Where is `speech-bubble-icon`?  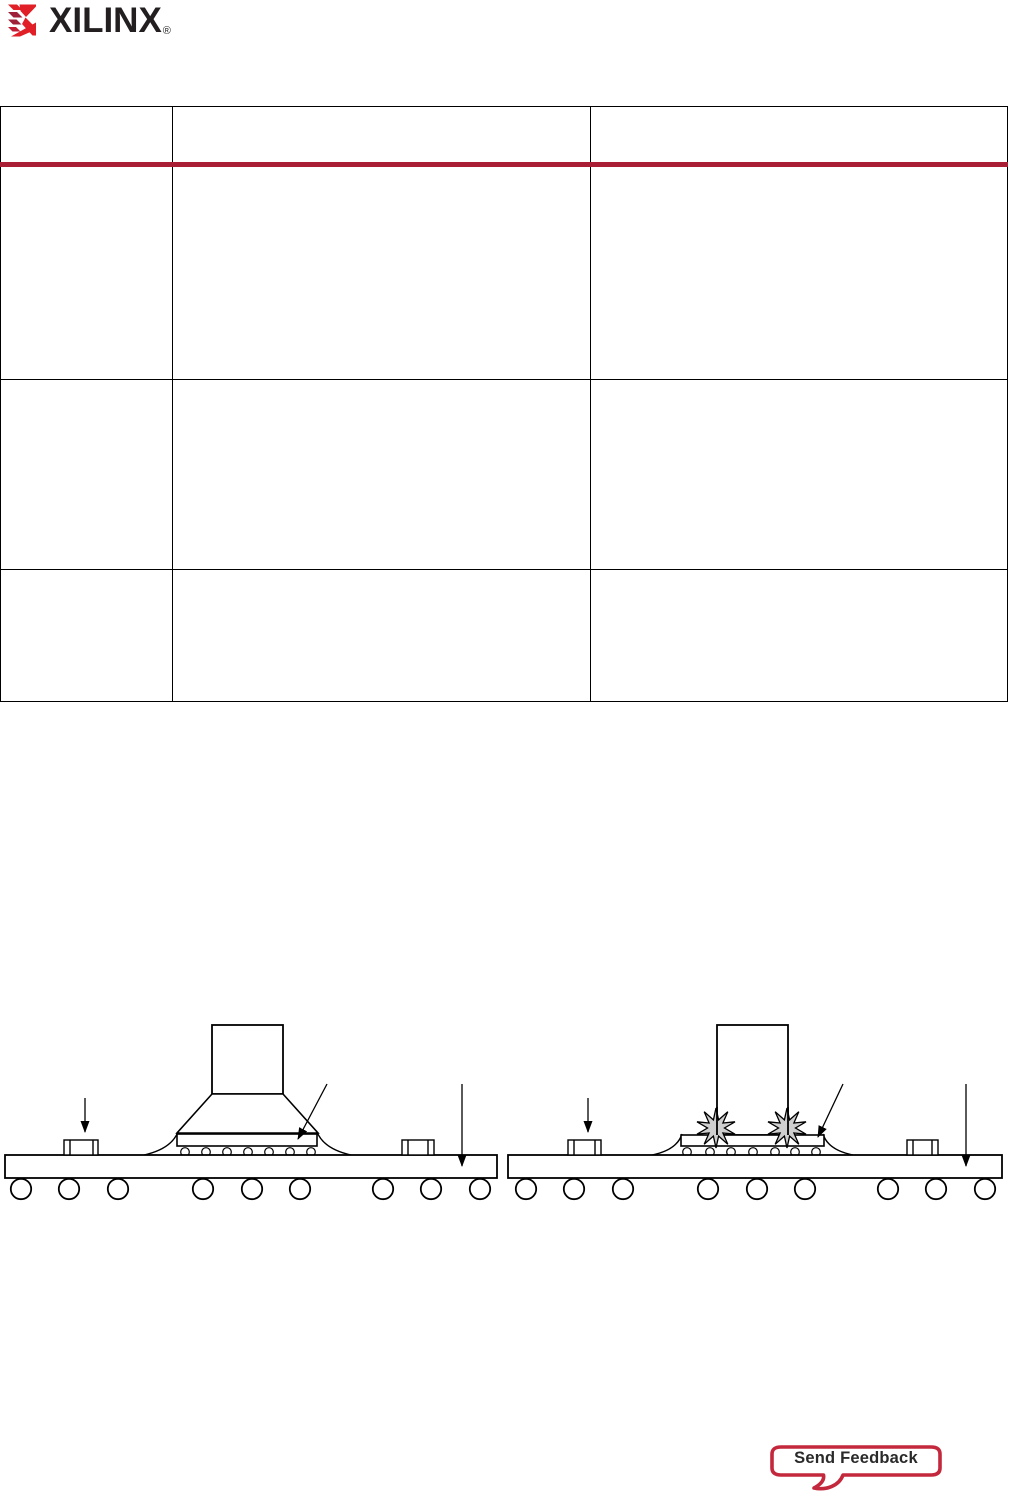 speech-bubble-icon is located at coordinates (856, 1468).